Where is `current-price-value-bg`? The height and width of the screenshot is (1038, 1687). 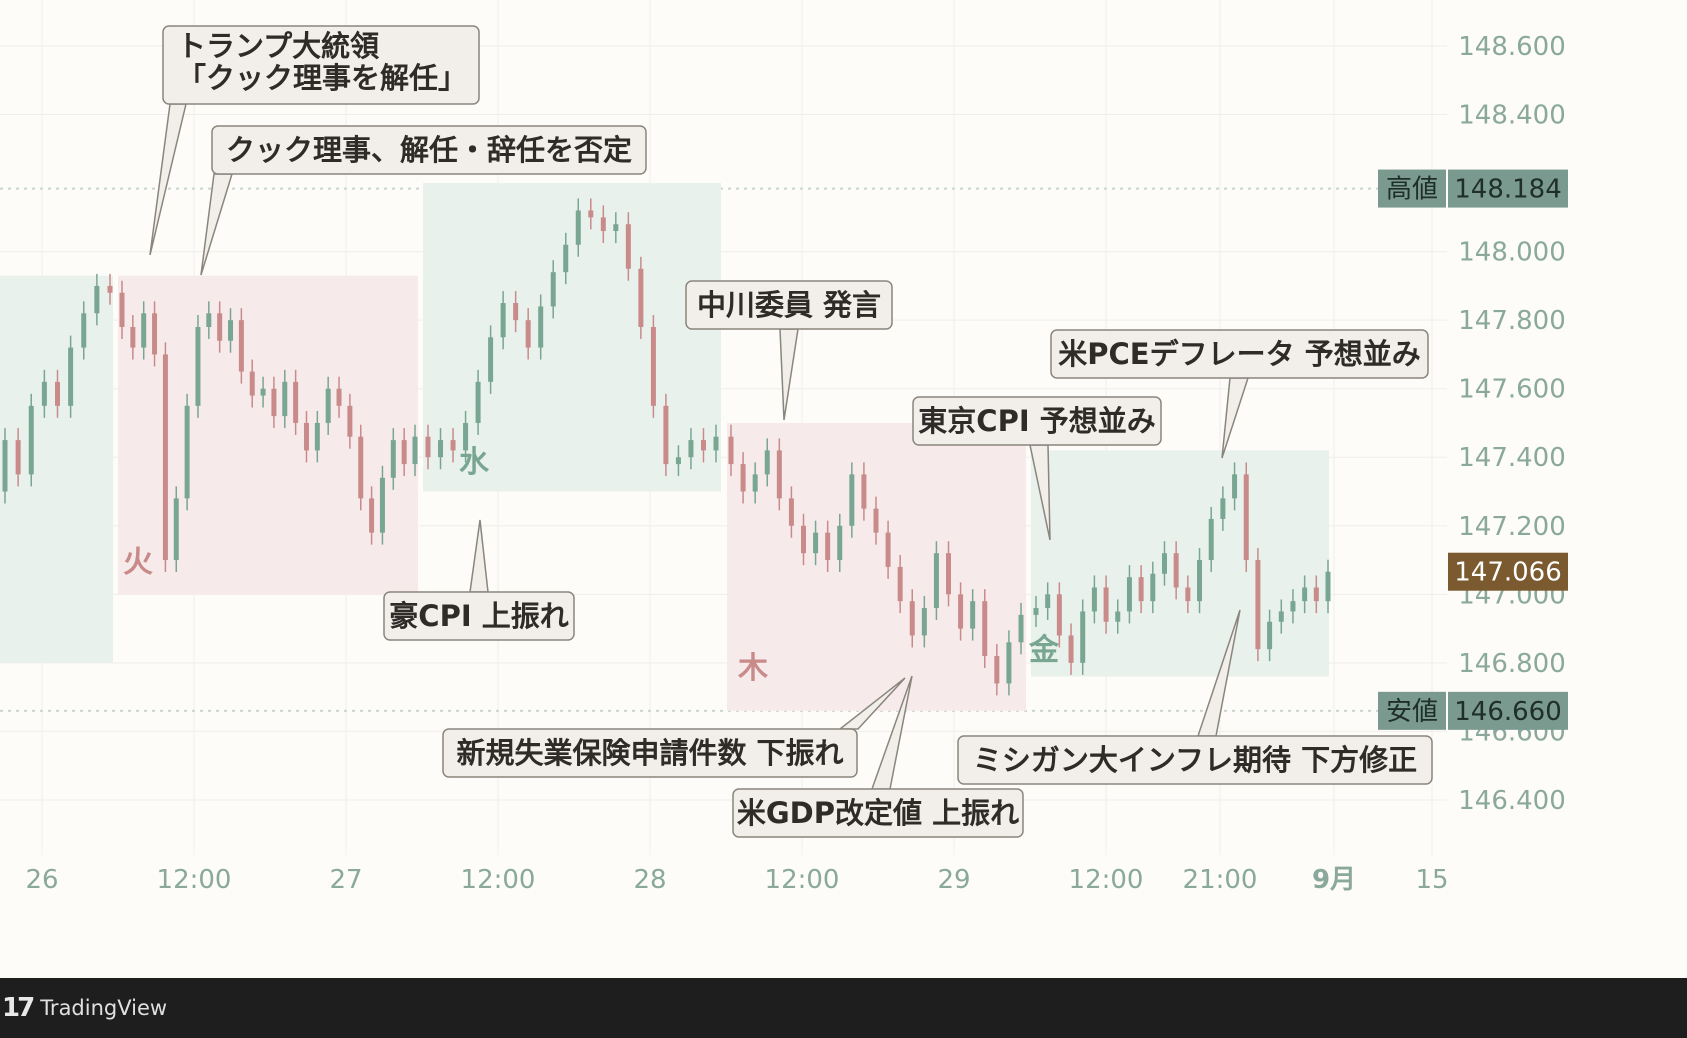
current-price-value-bg is located at coordinates (1508, 571).